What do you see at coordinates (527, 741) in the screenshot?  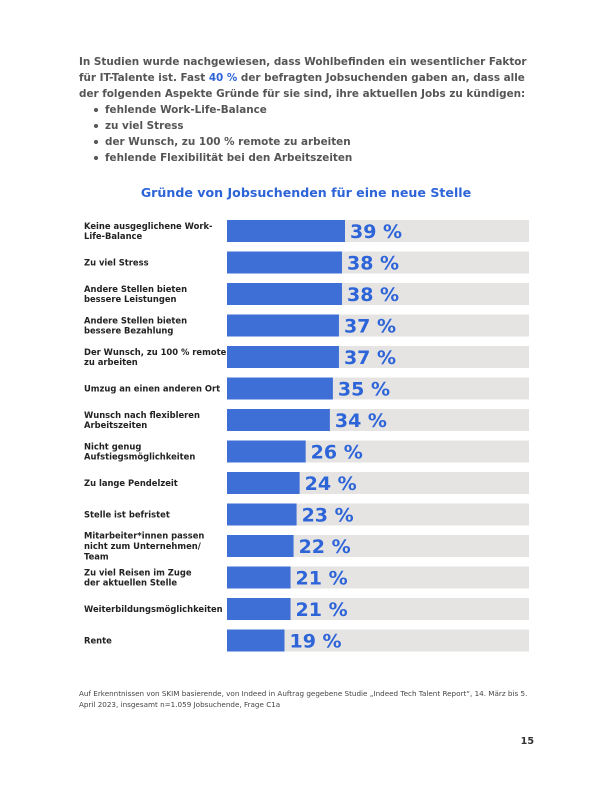 I see `page-number: 15` at bounding box center [527, 741].